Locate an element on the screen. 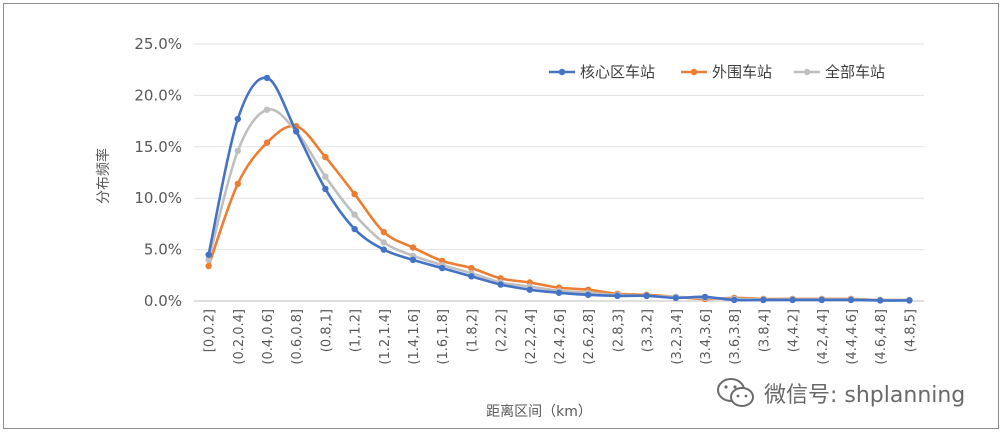 Image resolution: width=1006 pixels, height=436 pixels. x-tick-label: (1,1.2] is located at coordinates (356, 330).